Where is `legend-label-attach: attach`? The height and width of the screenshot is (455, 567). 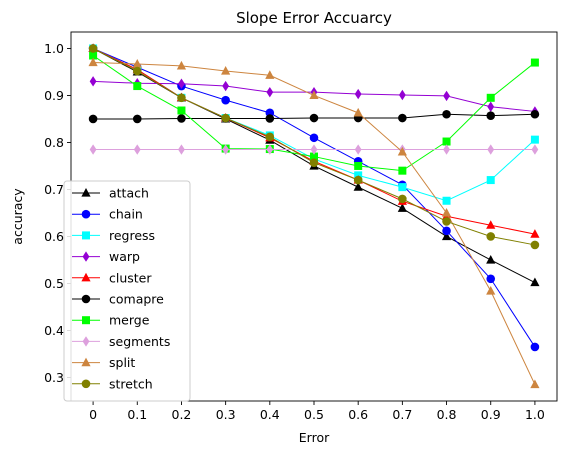 legend-label-attach: attach is located at coordinates (129, 193).